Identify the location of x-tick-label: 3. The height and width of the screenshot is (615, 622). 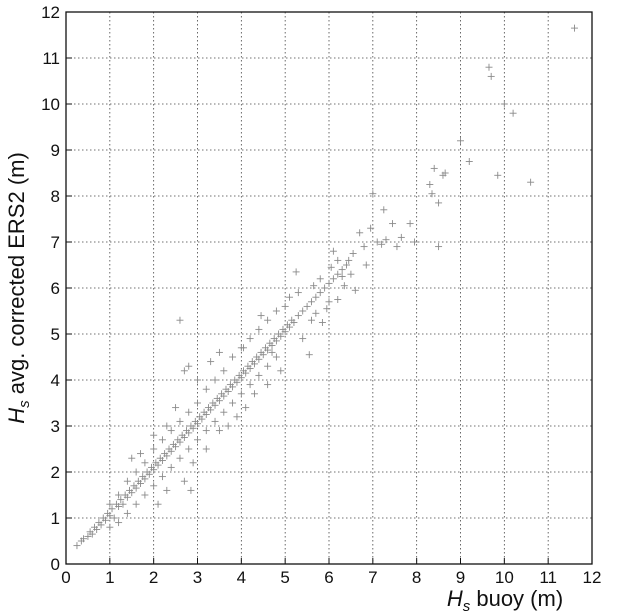
(197, 577).